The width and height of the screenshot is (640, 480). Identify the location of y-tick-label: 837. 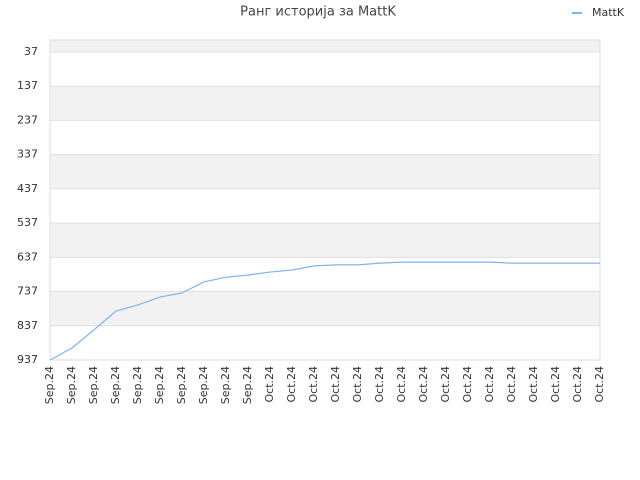
(27, 325).